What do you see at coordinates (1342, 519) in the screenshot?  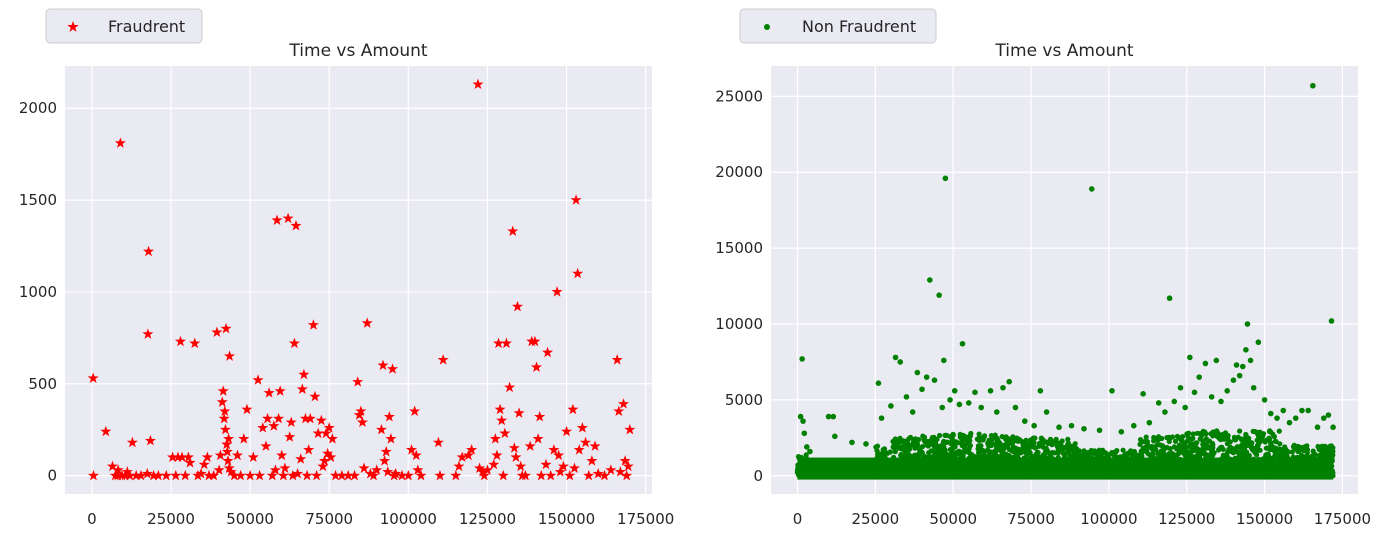 I see `x-tick-label: 175000` at bounding box center [1342, 519].